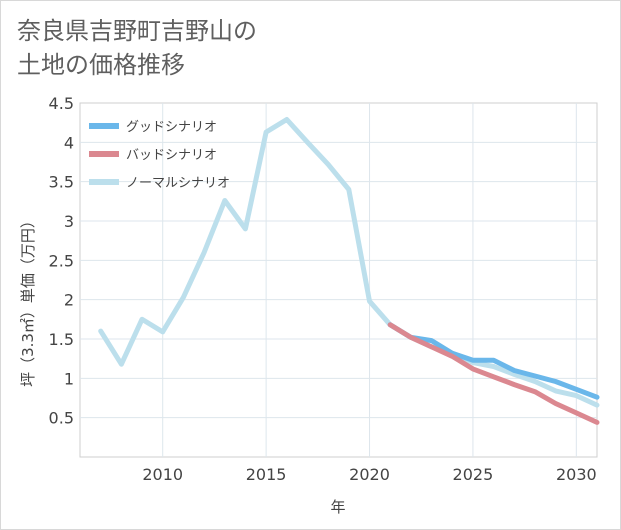  Describe the element at coordinates (61, 339) in the screenshot. I see `y-tick-label: 1.5` at that location.